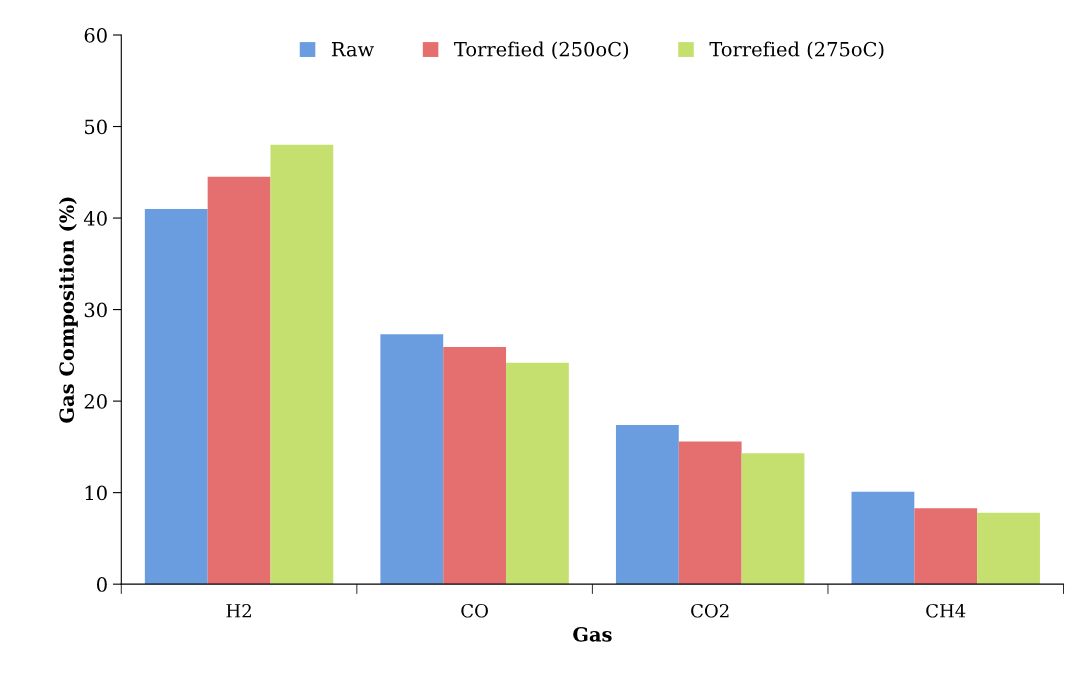 The height and width of the screenshot is (673, 1083). I want to click on y-tick-label: 60, so click(95, 35).